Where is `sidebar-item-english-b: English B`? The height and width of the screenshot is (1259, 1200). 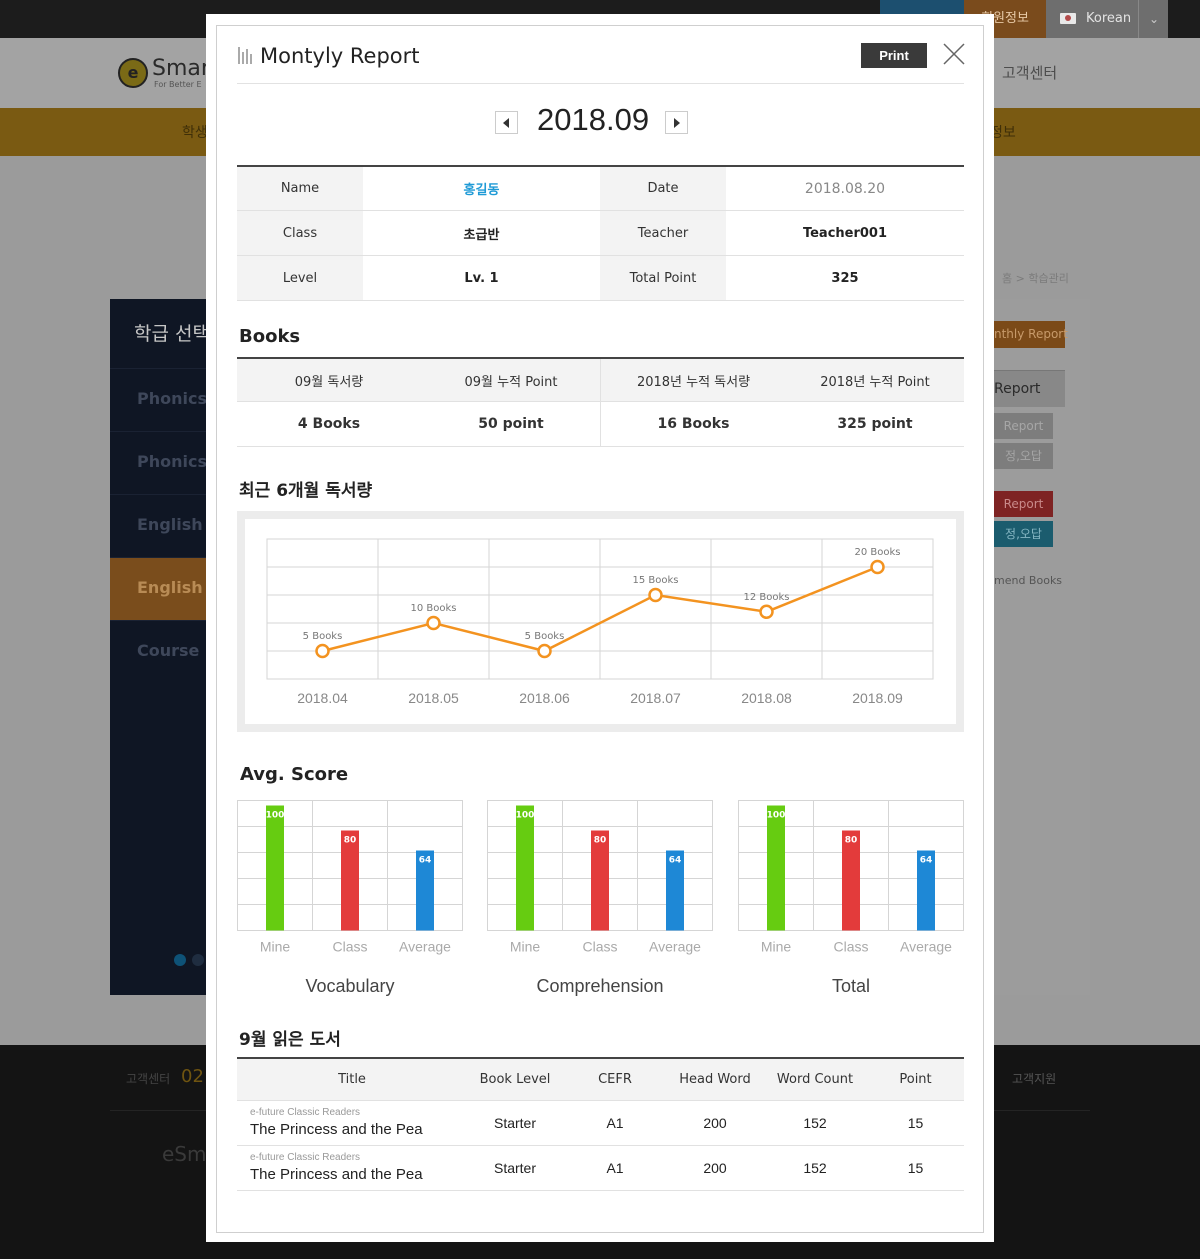
sidebar-item-english-b: English B is located at coordinates (165, 588).